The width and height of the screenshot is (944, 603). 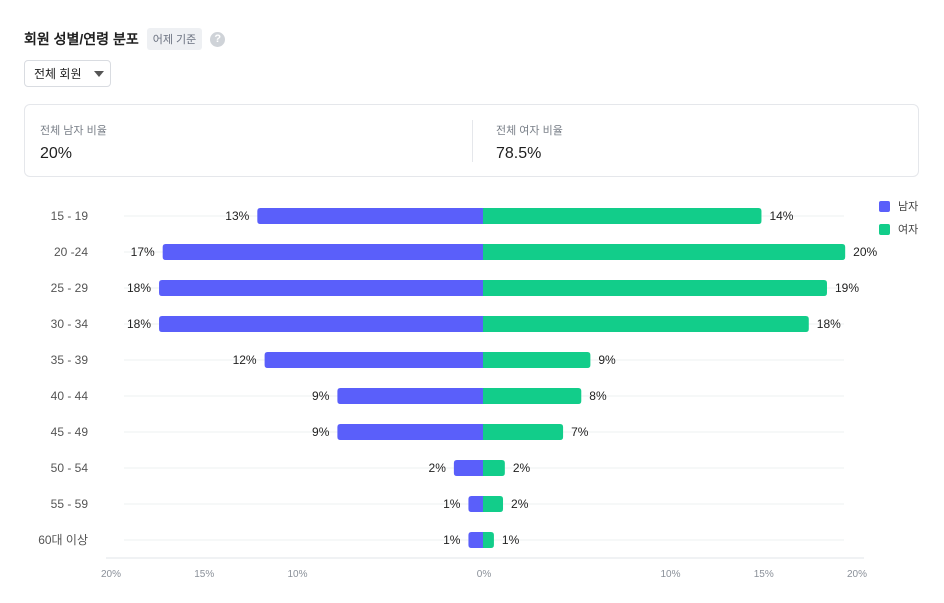 I want to click on age-group-label: 45 - 49, so click(x=70, y=432).